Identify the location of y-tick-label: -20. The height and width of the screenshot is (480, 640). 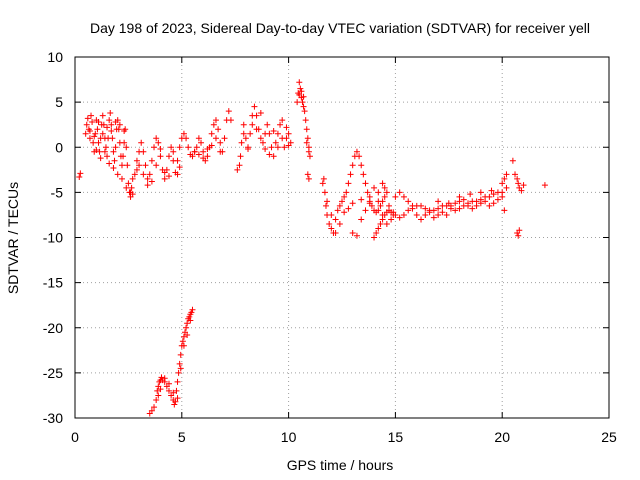
(53, 328).